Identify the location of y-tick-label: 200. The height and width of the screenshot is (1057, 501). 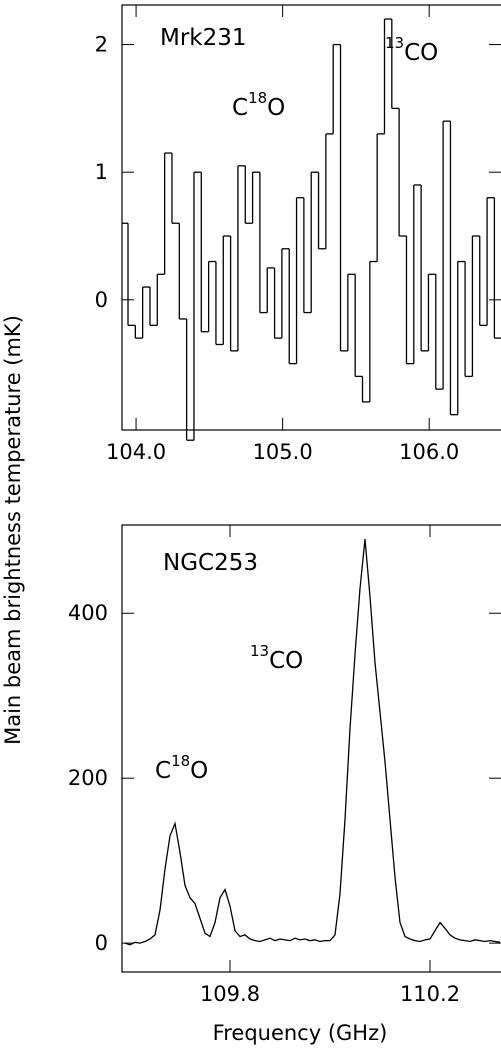
(88, 778).